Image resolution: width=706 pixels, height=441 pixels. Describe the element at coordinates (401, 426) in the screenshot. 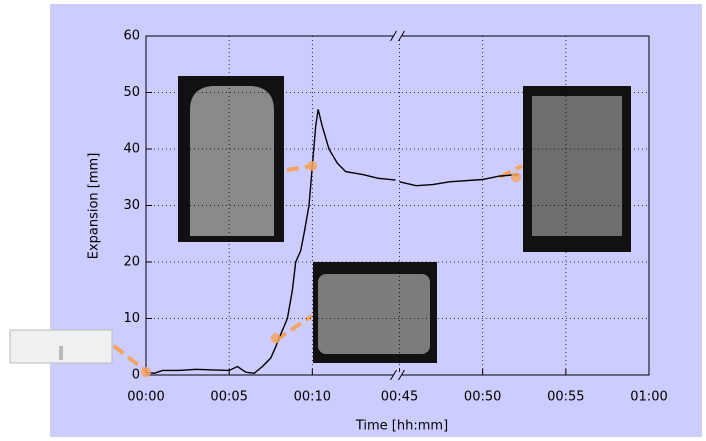

I see `x-axis-label: Time [hh:mm]` at that location.